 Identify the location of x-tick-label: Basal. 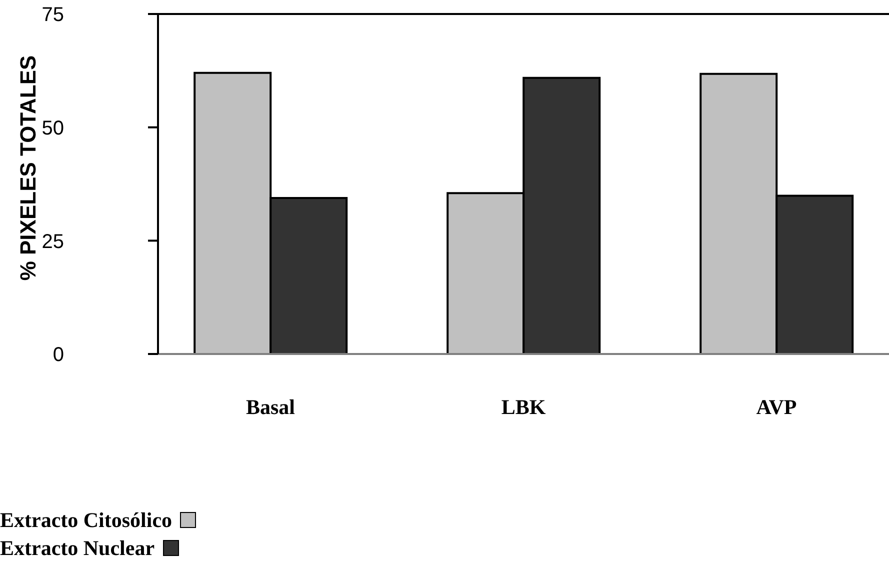
(271, 407).